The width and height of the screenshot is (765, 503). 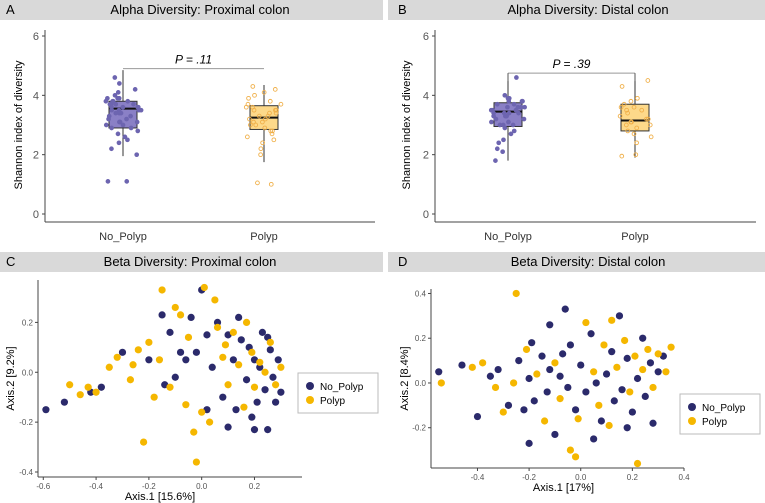 I want to click on y-tick-label: 0.0, so click(x=421, y=383).